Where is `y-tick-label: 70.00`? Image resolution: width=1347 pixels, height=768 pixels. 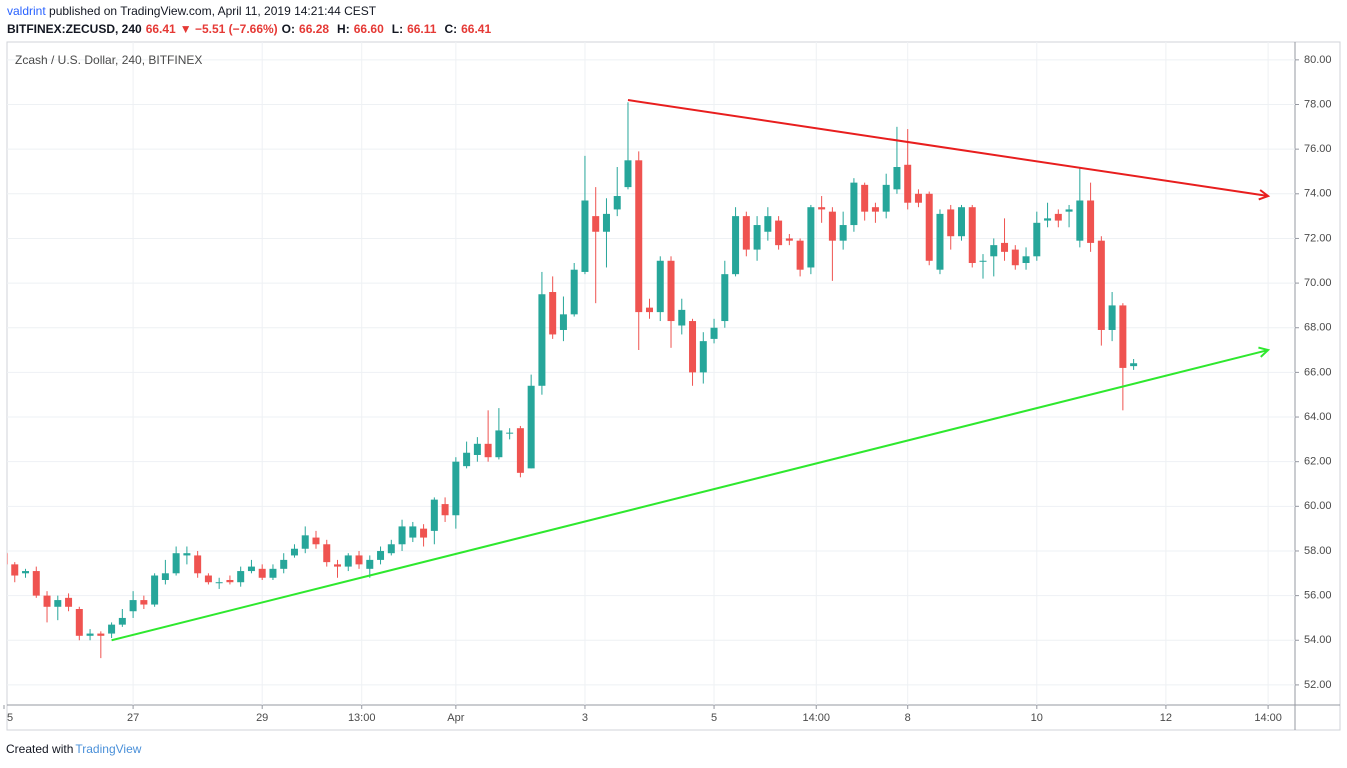
y-tick-label: 70.00 is located at coordinates (1318, 283).